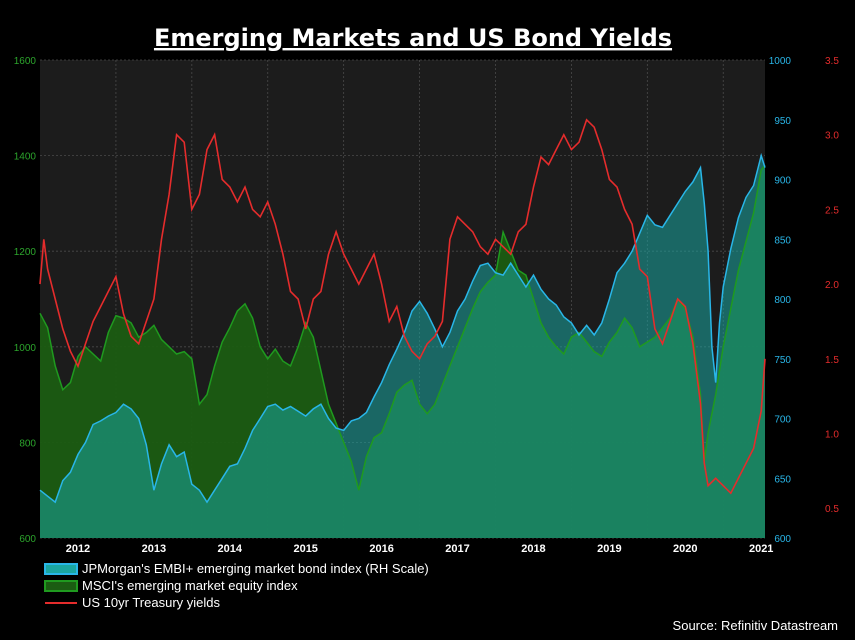 This screenshot has width=855, height=640. Describe the element at coordinates (782, 181) in the screenshot. I see `y-right-embi-tick-label-6: 900` at that location.